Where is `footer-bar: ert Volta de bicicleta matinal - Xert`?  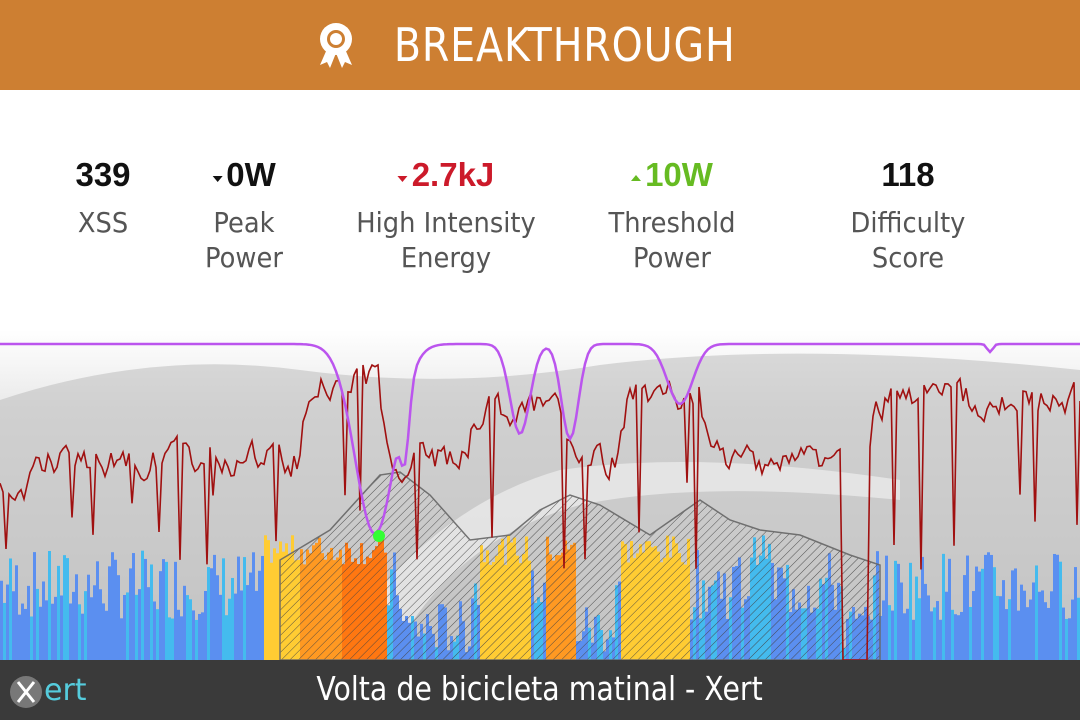 footer-bar: ert Volta de bicicleta matinal - Xert is located at coordinates (540, 690).